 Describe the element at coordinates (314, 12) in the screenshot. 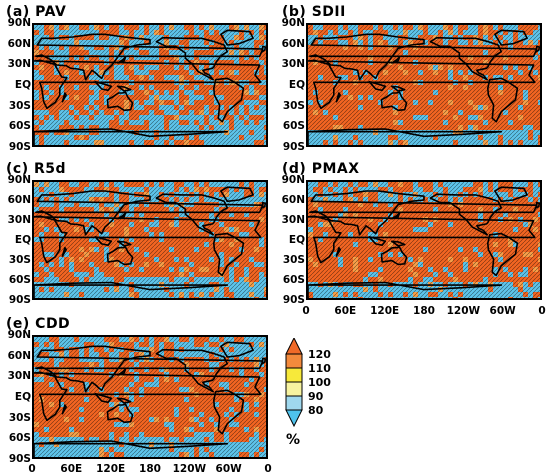

I see `panel-title-b: (b) SDII` at that location.